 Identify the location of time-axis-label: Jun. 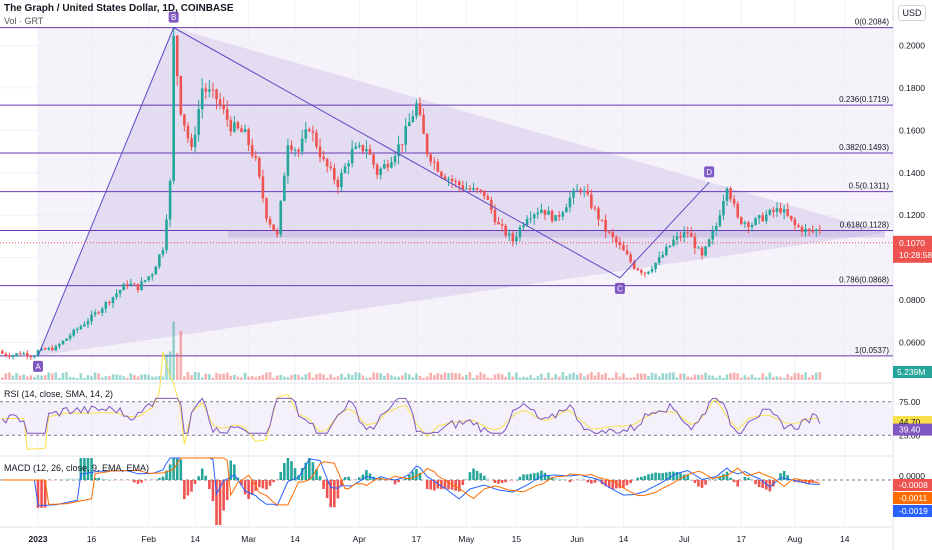
(577, 539).